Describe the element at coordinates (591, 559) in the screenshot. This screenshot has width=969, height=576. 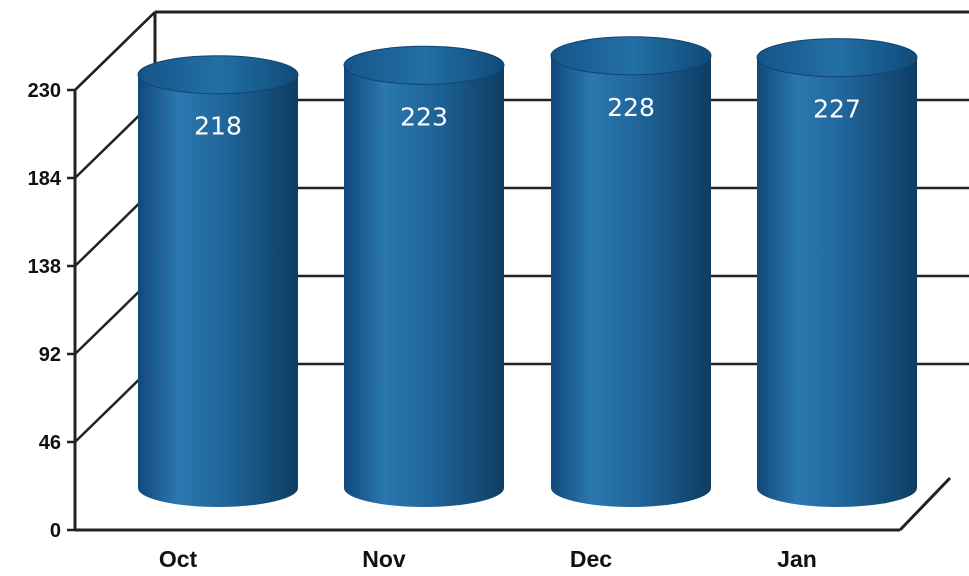
I see `x-category-label: Dec` at that location.